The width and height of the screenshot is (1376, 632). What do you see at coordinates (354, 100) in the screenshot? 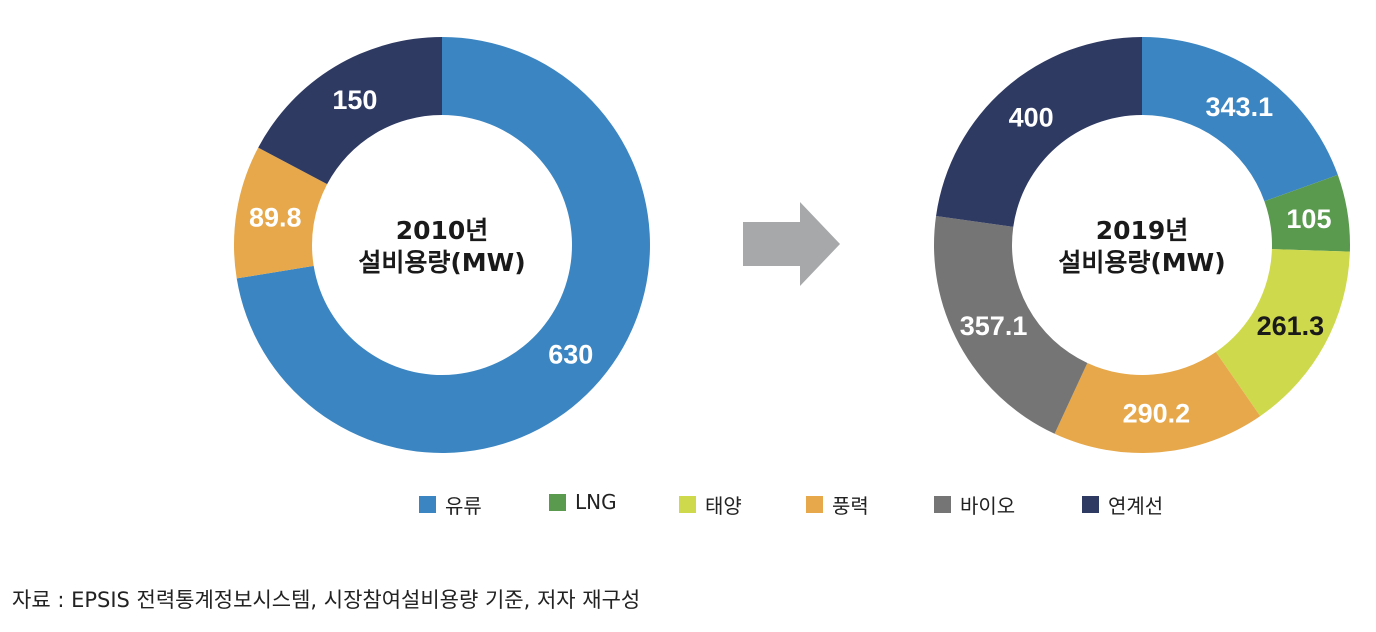
I see `slice-data-label: 150` at bounding box center [354, 100].